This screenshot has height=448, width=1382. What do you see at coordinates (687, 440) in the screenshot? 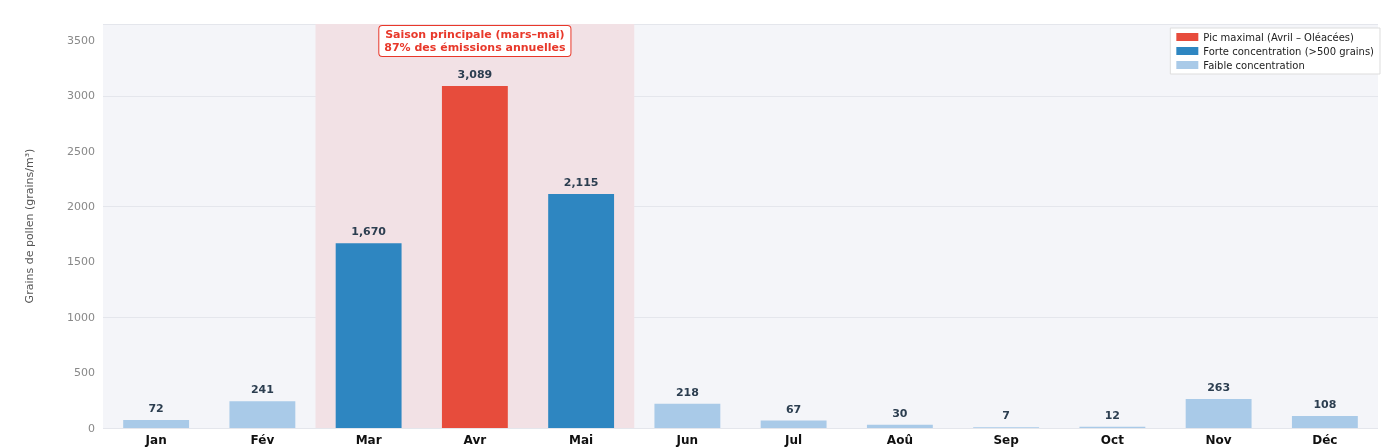
I see `x-tick-label: Jun` at bounding box center [687, 440].